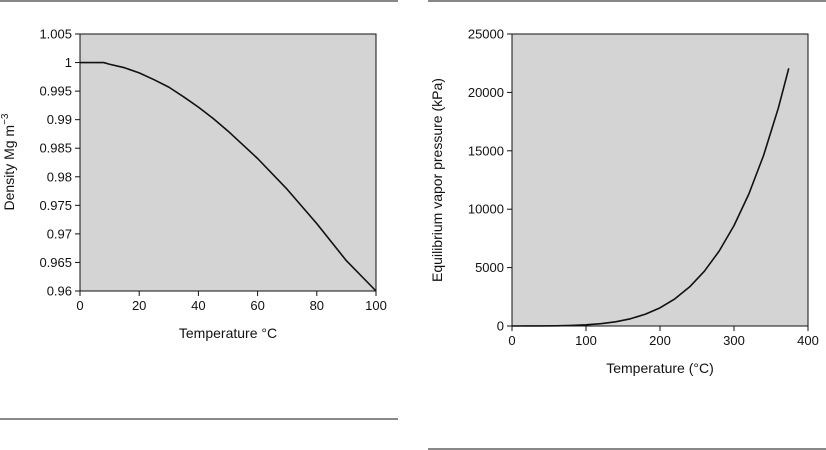 The image size is (826, 450). What do you see at coordinates (486, 209) in the screenshot?
I see `v-y-tick-label: 10000` at bounding box center [486, 209].